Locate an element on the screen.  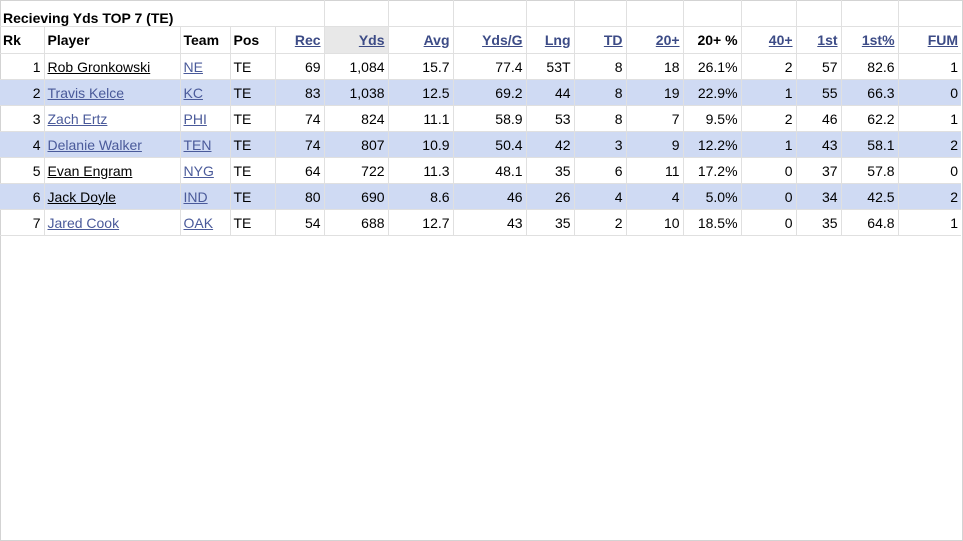
sort-1st-pct-link: 1st% is located at coordinates (878, 40).